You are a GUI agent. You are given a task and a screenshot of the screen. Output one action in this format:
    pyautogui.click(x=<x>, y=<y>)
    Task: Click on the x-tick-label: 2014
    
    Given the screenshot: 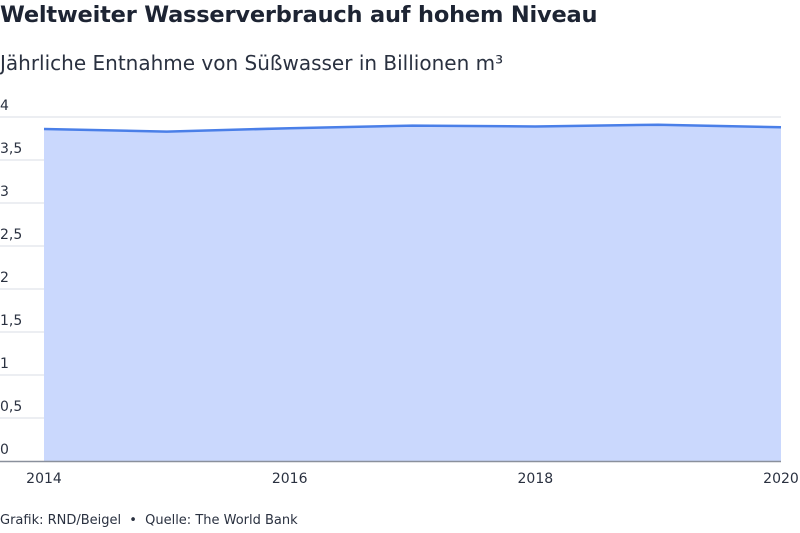 What is the action you would take?
    pyautogui.click(x=44, y=479)
    